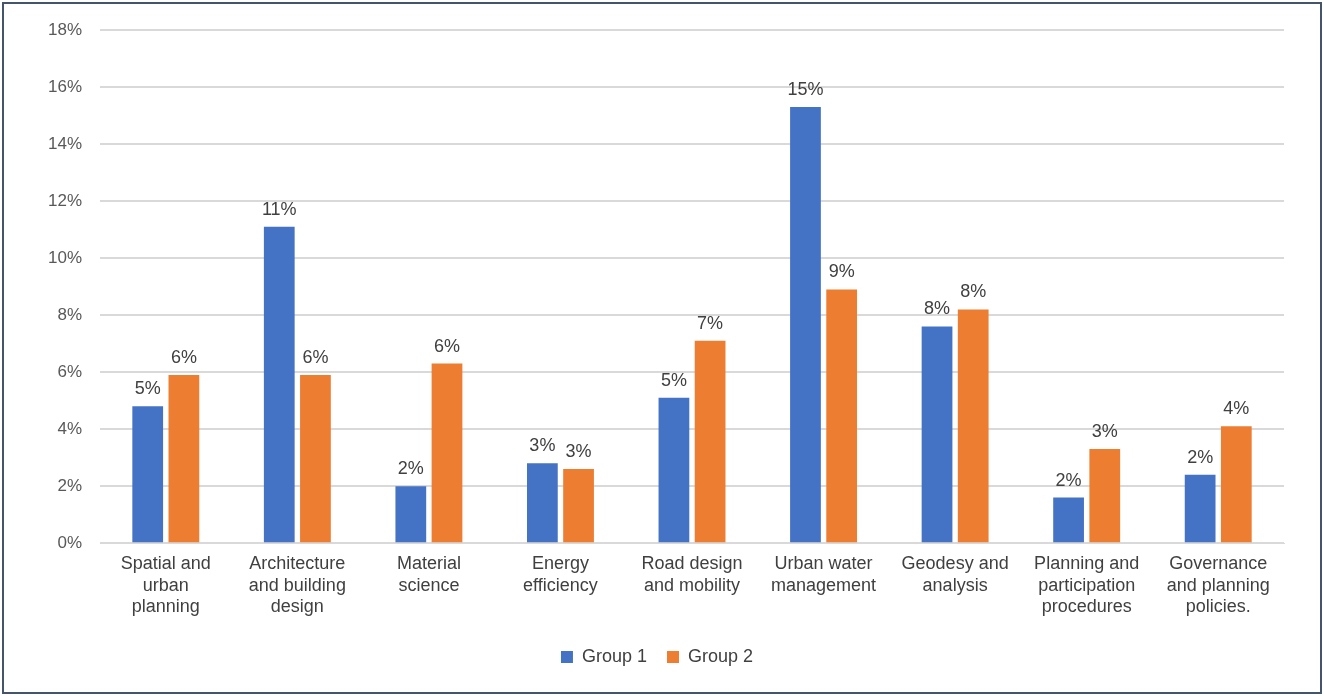 The height and width of the screenshot is (696, 1324). Describe the element at coordinates (165, 584) in the screenshot. I see `x-tick-label: Spatial and urban planning` at that location.